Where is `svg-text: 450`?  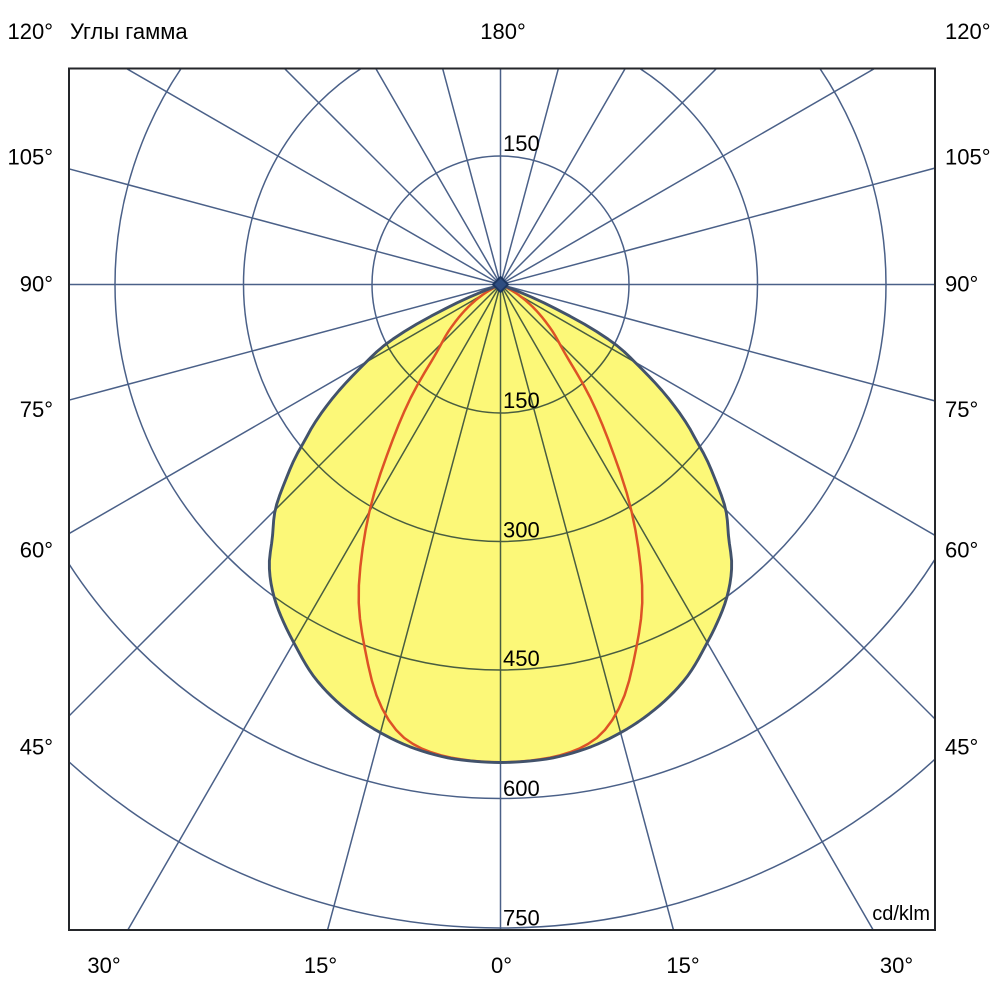 svg-text: 450 is located at coordinates (521, 658).